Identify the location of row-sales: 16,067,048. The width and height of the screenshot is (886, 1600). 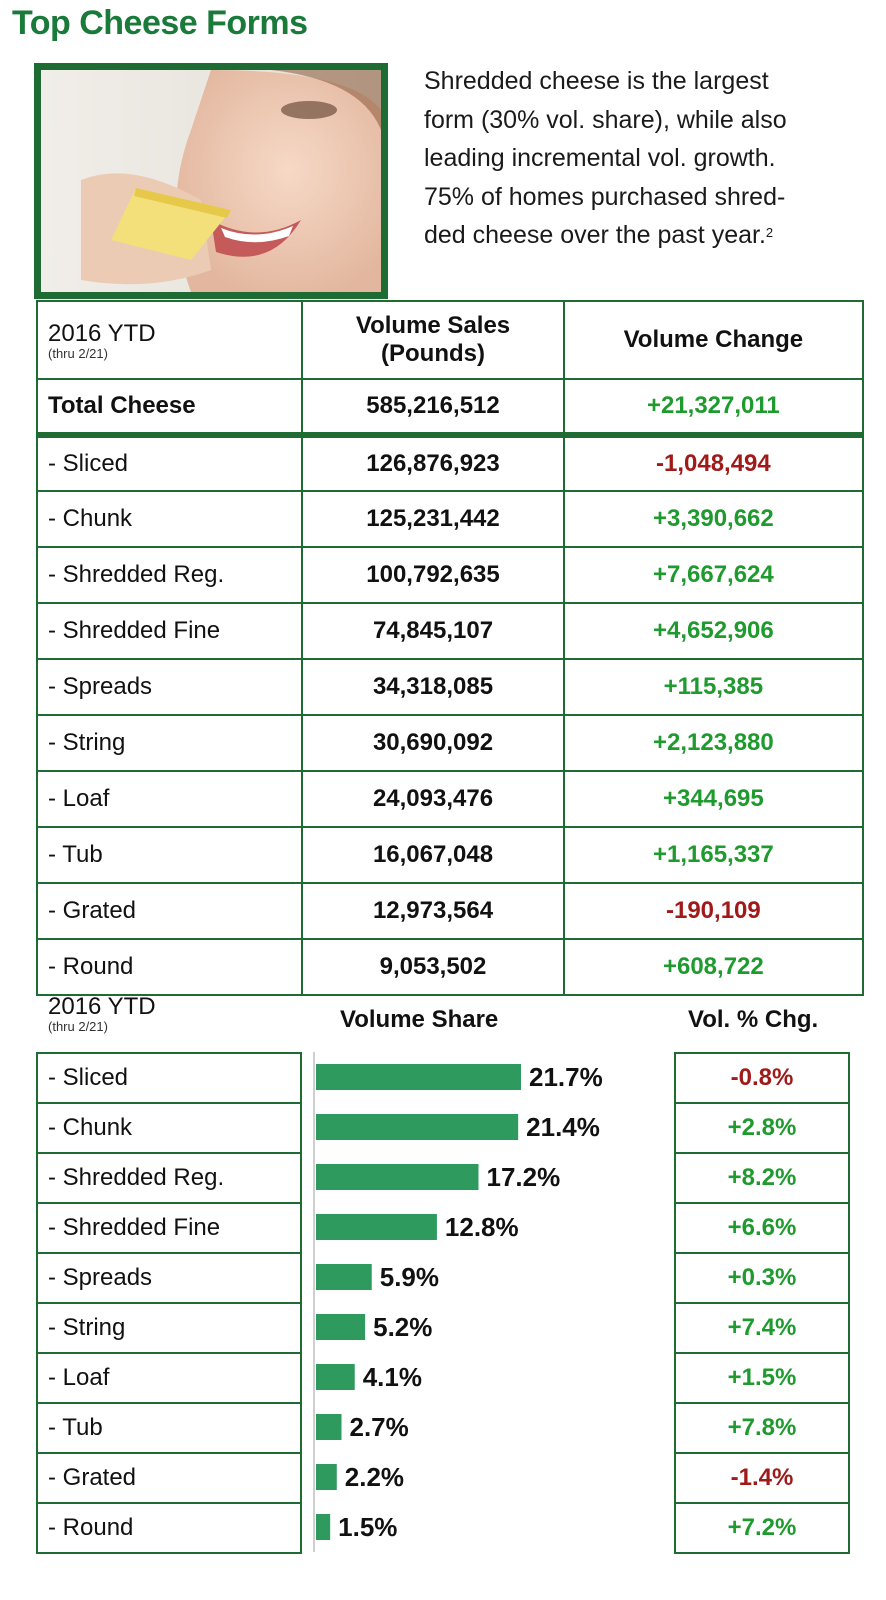
(433, 855).